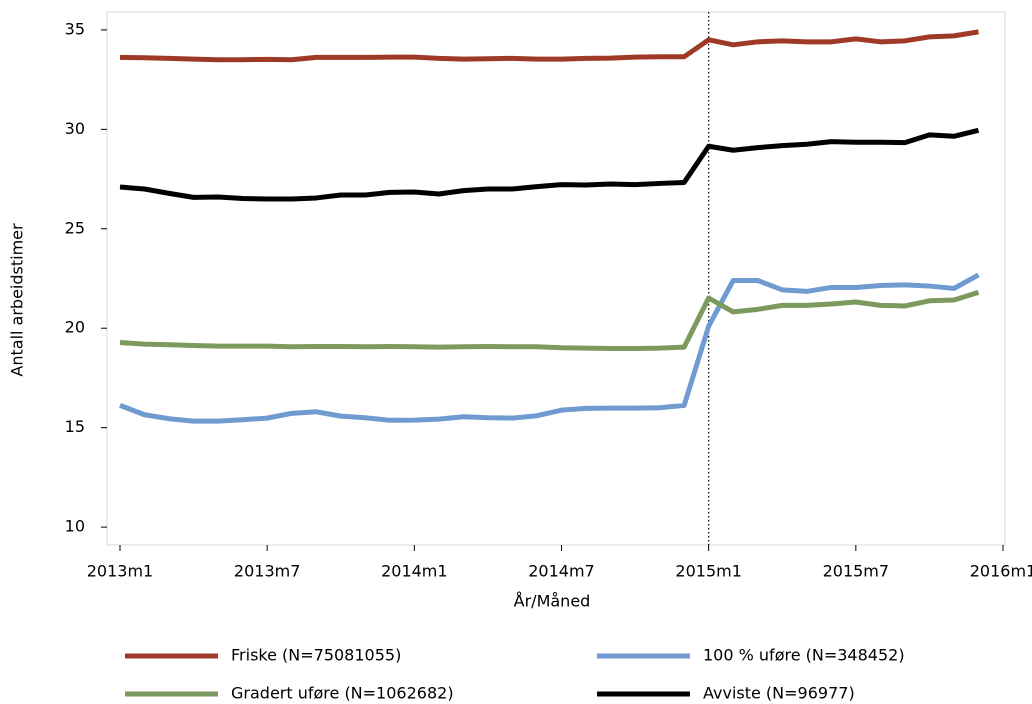 This screenshot has width=1032, height=704. Describe the element at coordinates (75, 28) in the screenshot. I see `y-tick-label: 35` at that location.